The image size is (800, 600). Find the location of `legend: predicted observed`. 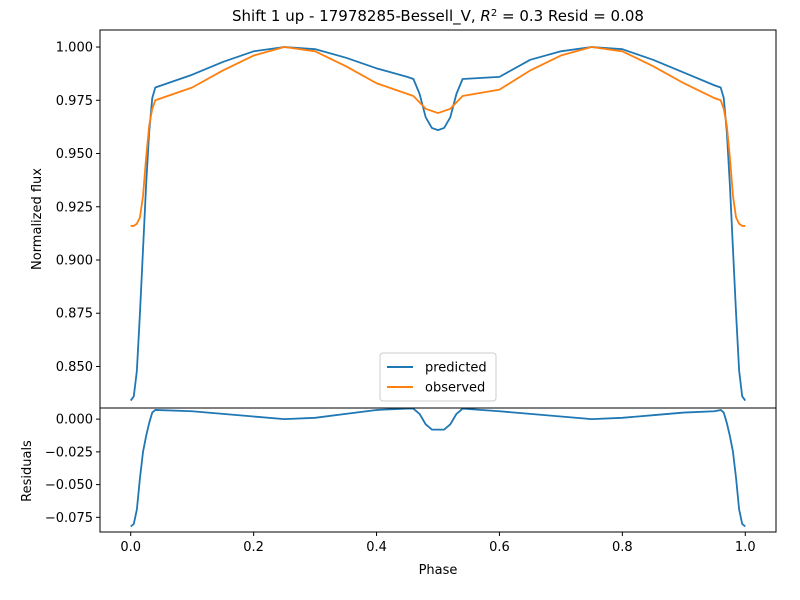

legend: predicted observed is located at coordinates (438, 377).